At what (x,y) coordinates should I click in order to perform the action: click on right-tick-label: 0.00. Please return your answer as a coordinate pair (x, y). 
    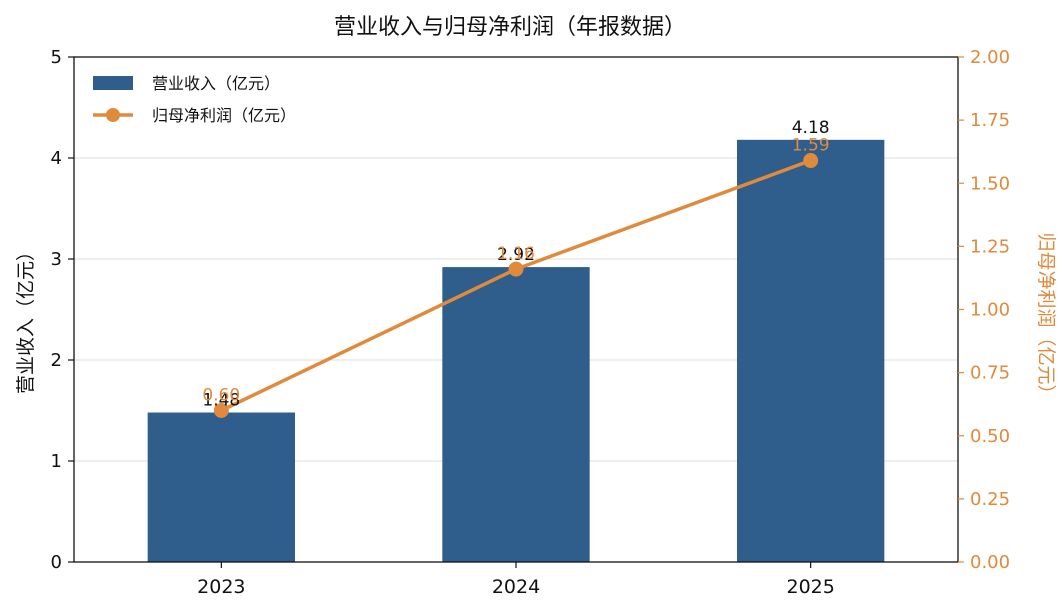
    Looking at the image, I should click on (990, 562).